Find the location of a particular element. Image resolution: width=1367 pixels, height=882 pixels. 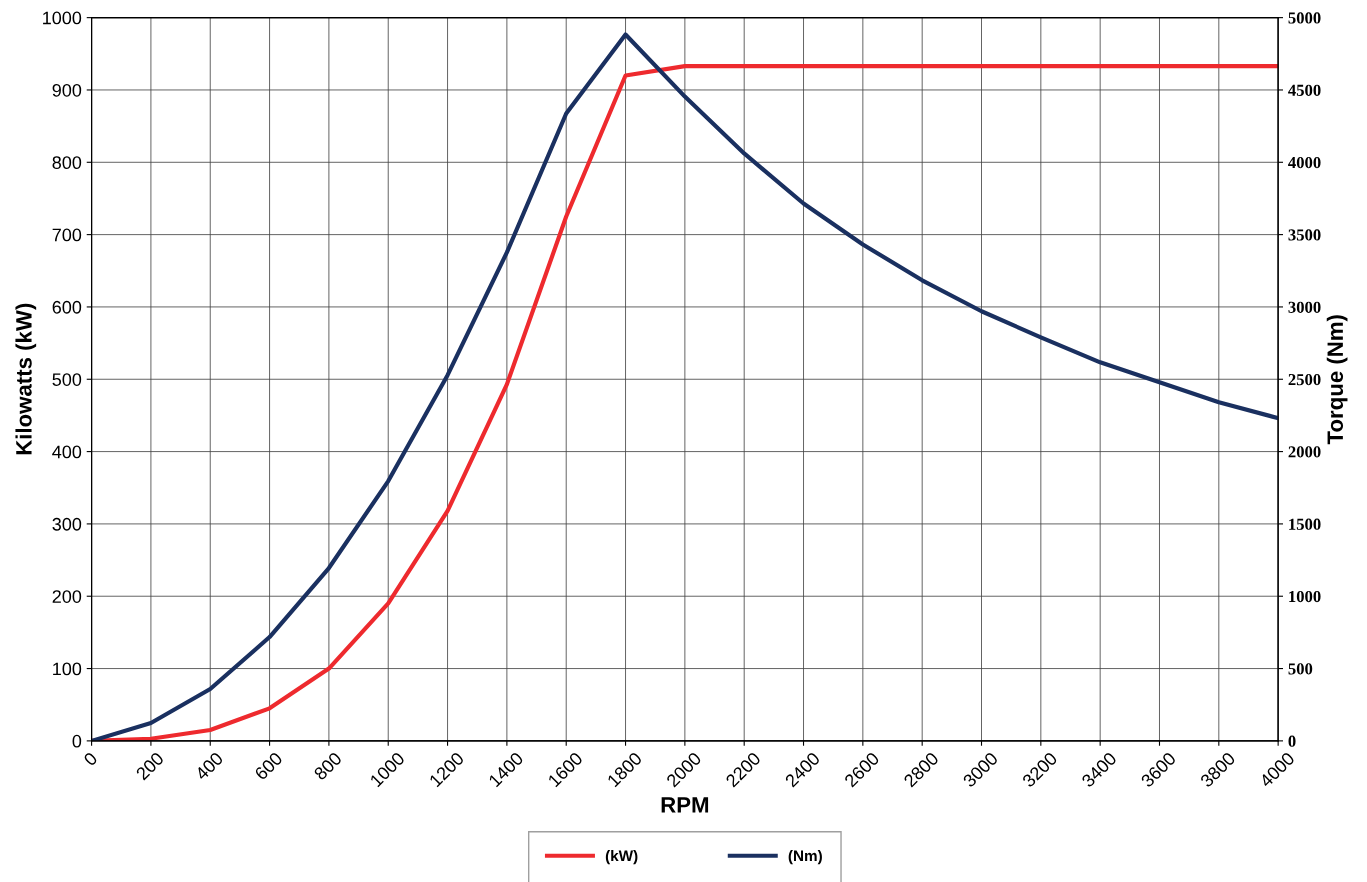

y2-tick-label: 2500 is located at coordinates (1304, 379).